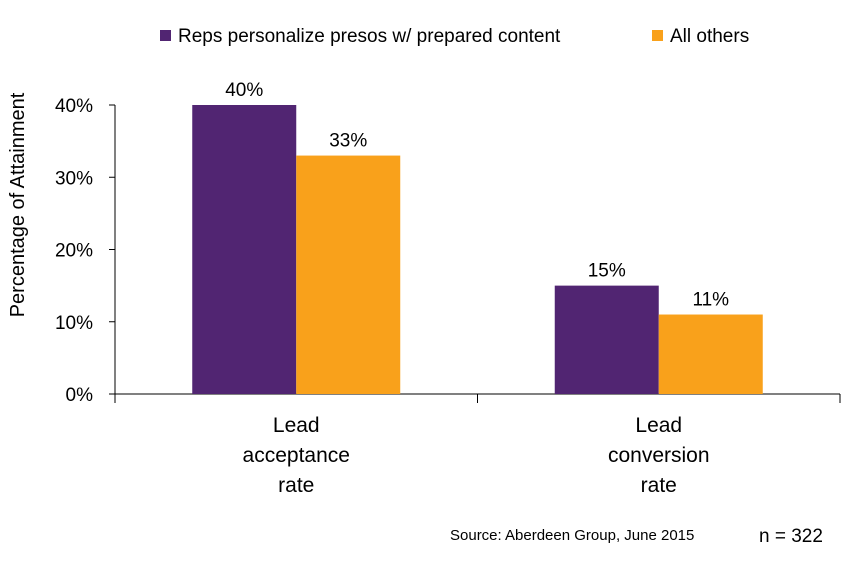  I want to click on x-category-label: Lead conversion rate, so click(659, 455).